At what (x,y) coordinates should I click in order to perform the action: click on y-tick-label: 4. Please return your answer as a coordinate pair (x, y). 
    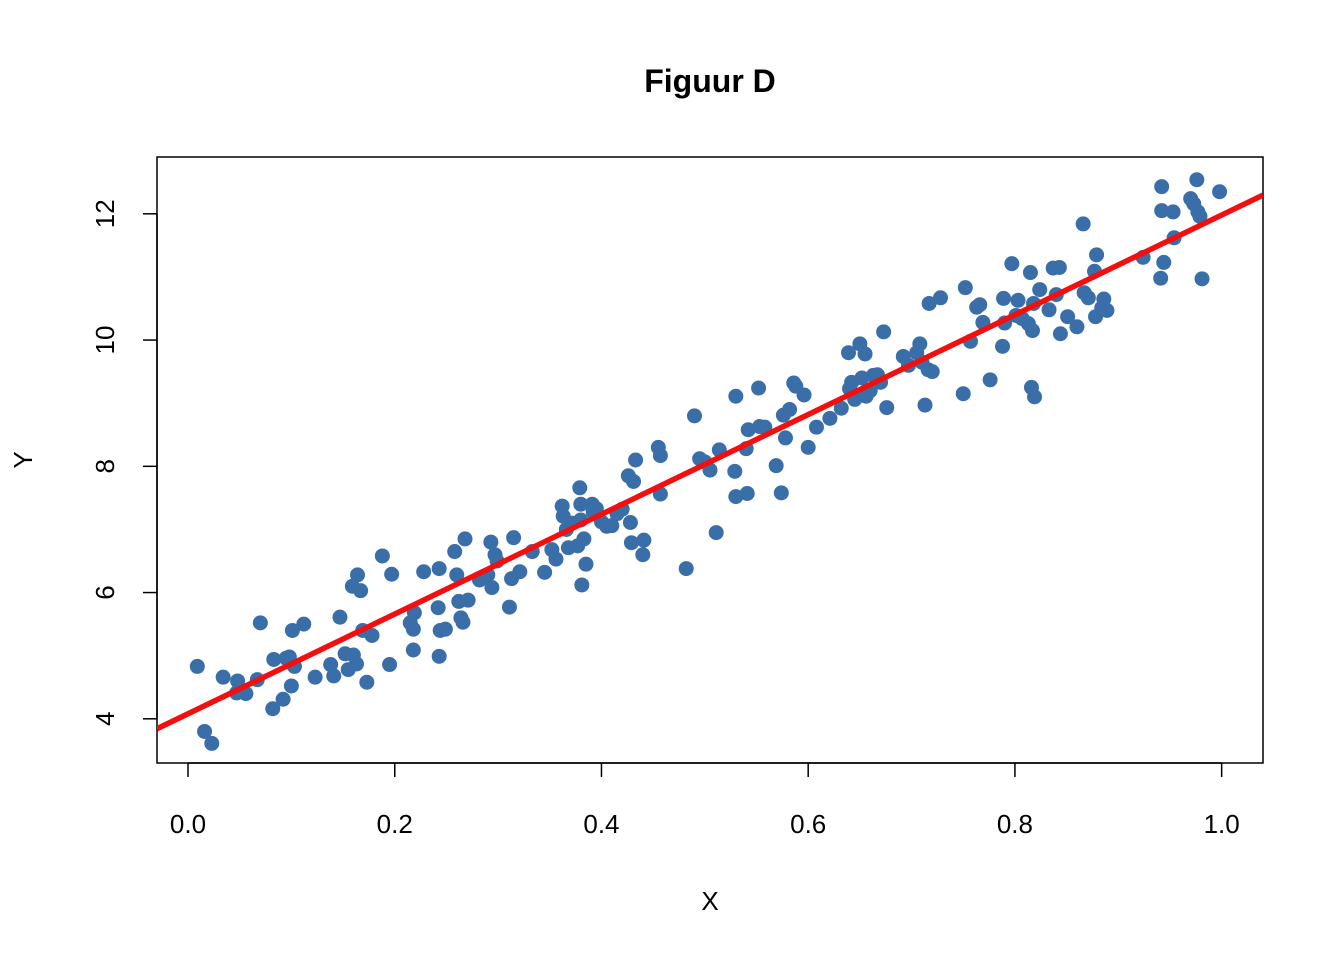
    Looking at the image, I should click on (105, 719).